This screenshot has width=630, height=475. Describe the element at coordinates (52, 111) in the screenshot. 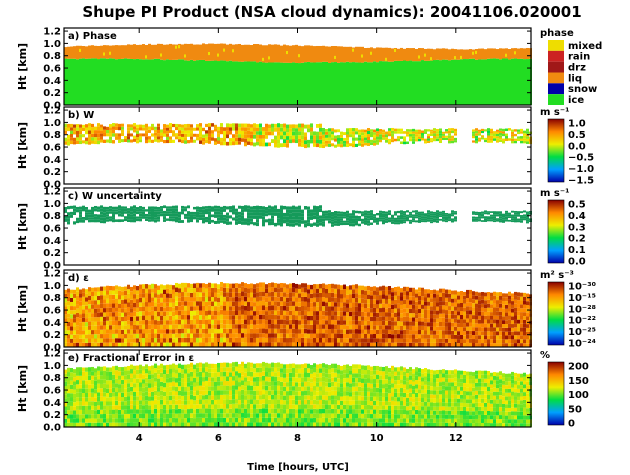

I see `y-tick-label: 1.2` at that location.